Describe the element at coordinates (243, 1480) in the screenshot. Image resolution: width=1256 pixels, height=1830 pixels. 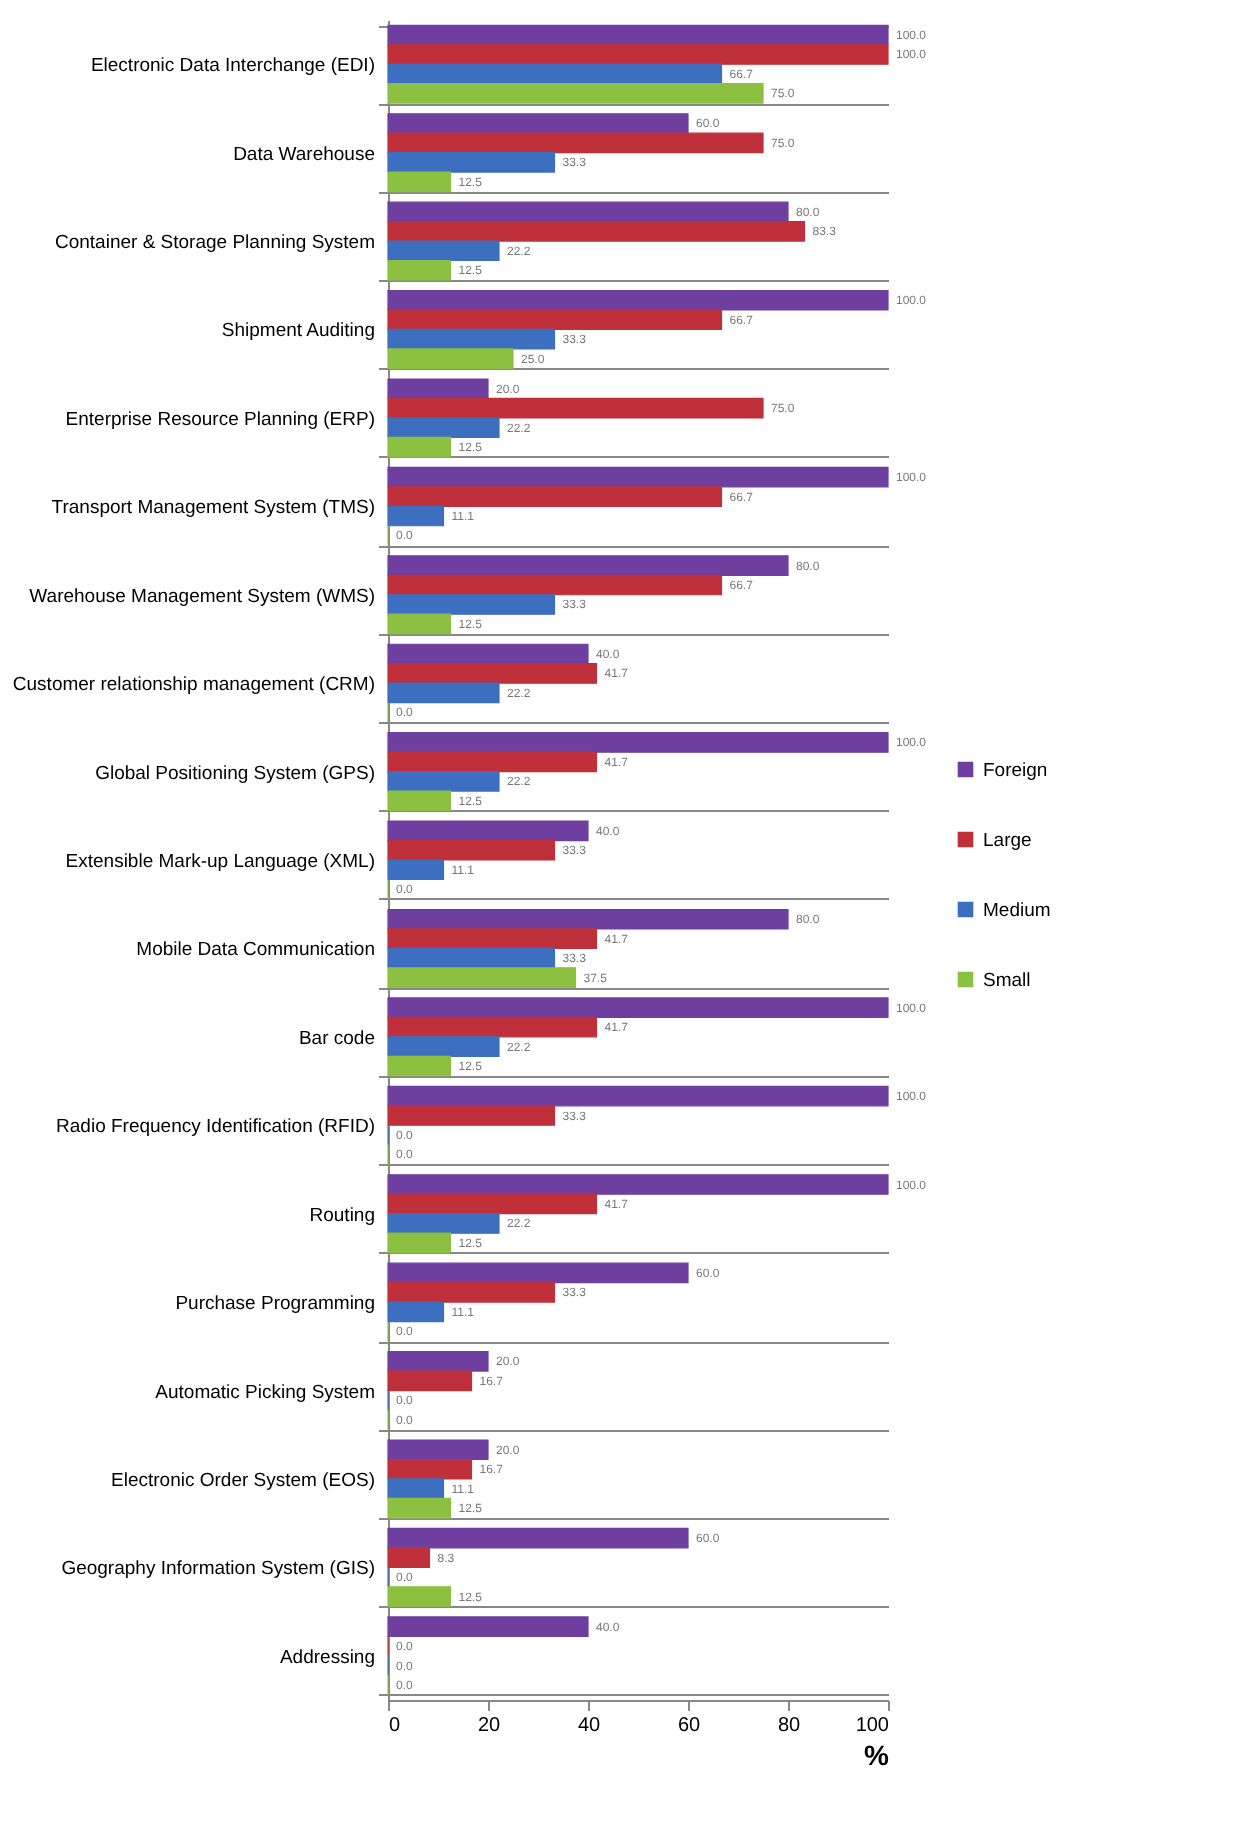
I see `y-tick-label: Electronic Order System (EOS)` at that location.